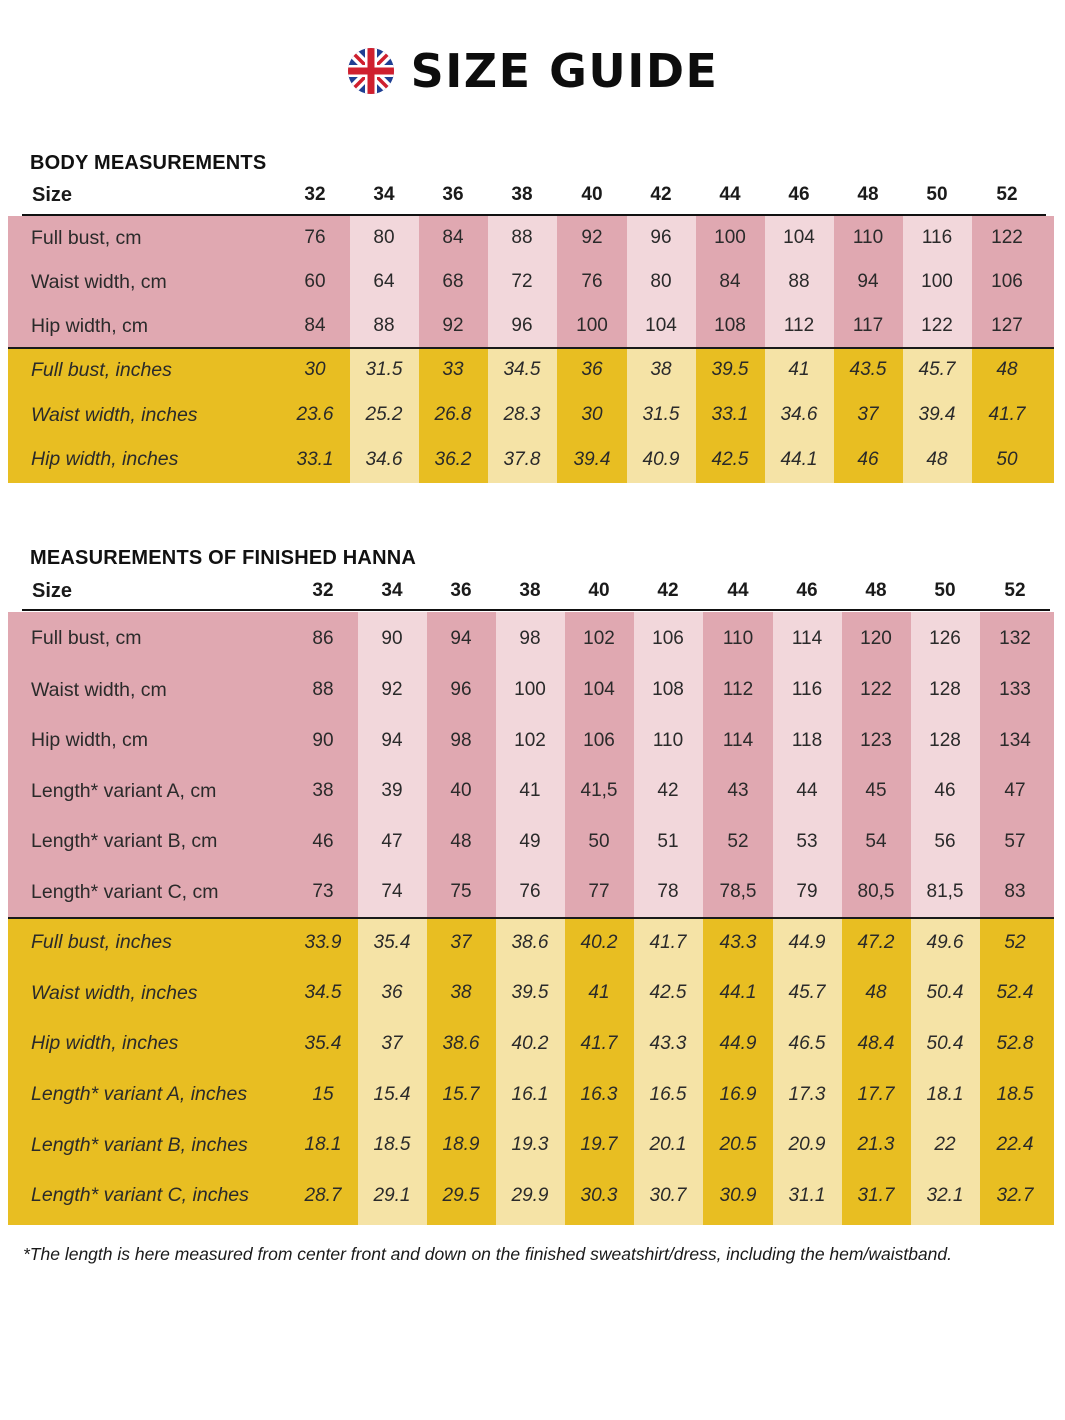 The width and height of the screenshot is (1065, 1420). Describe the element at coordinates (384, 237) in the screenshot. I see `table-cell: 80` at that location.